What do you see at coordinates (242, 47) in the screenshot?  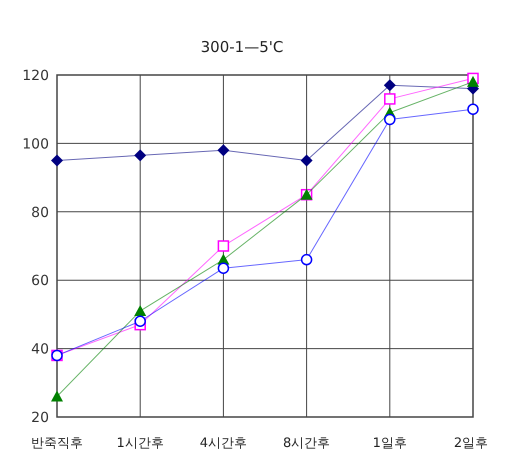 I see `chart-title: 300-1—5'C` at bounding box center [242, 47].